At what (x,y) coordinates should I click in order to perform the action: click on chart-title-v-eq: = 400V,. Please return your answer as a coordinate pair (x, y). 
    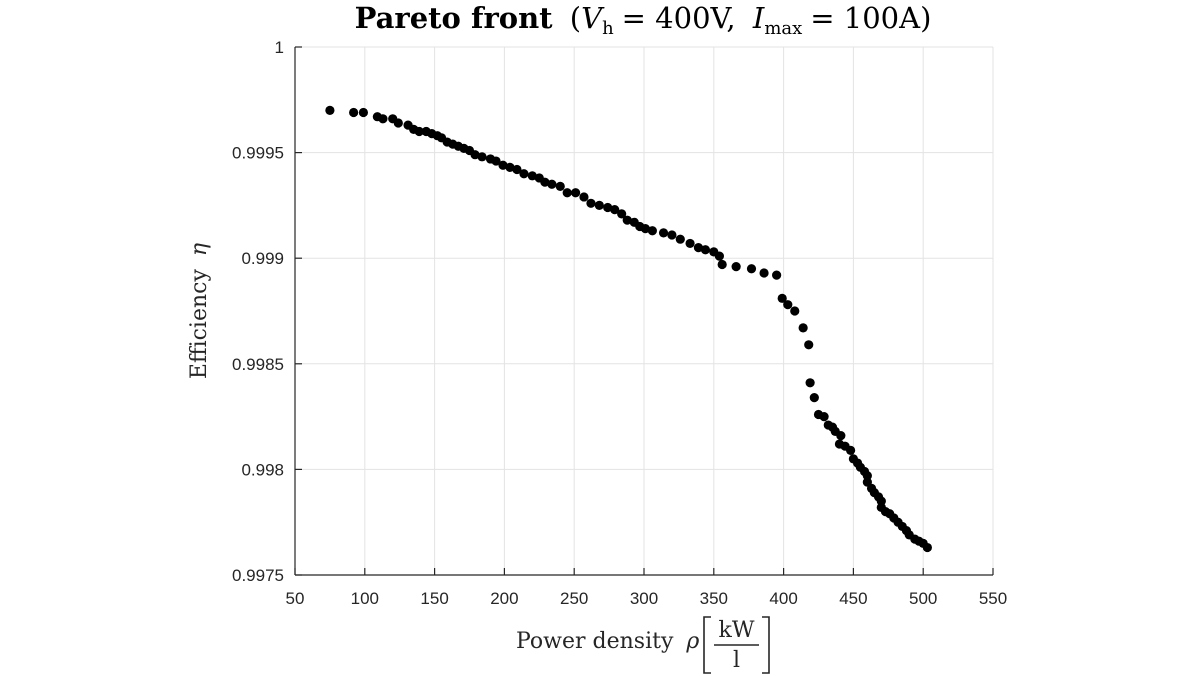
    Looking at the image, I should click on (679, 18).